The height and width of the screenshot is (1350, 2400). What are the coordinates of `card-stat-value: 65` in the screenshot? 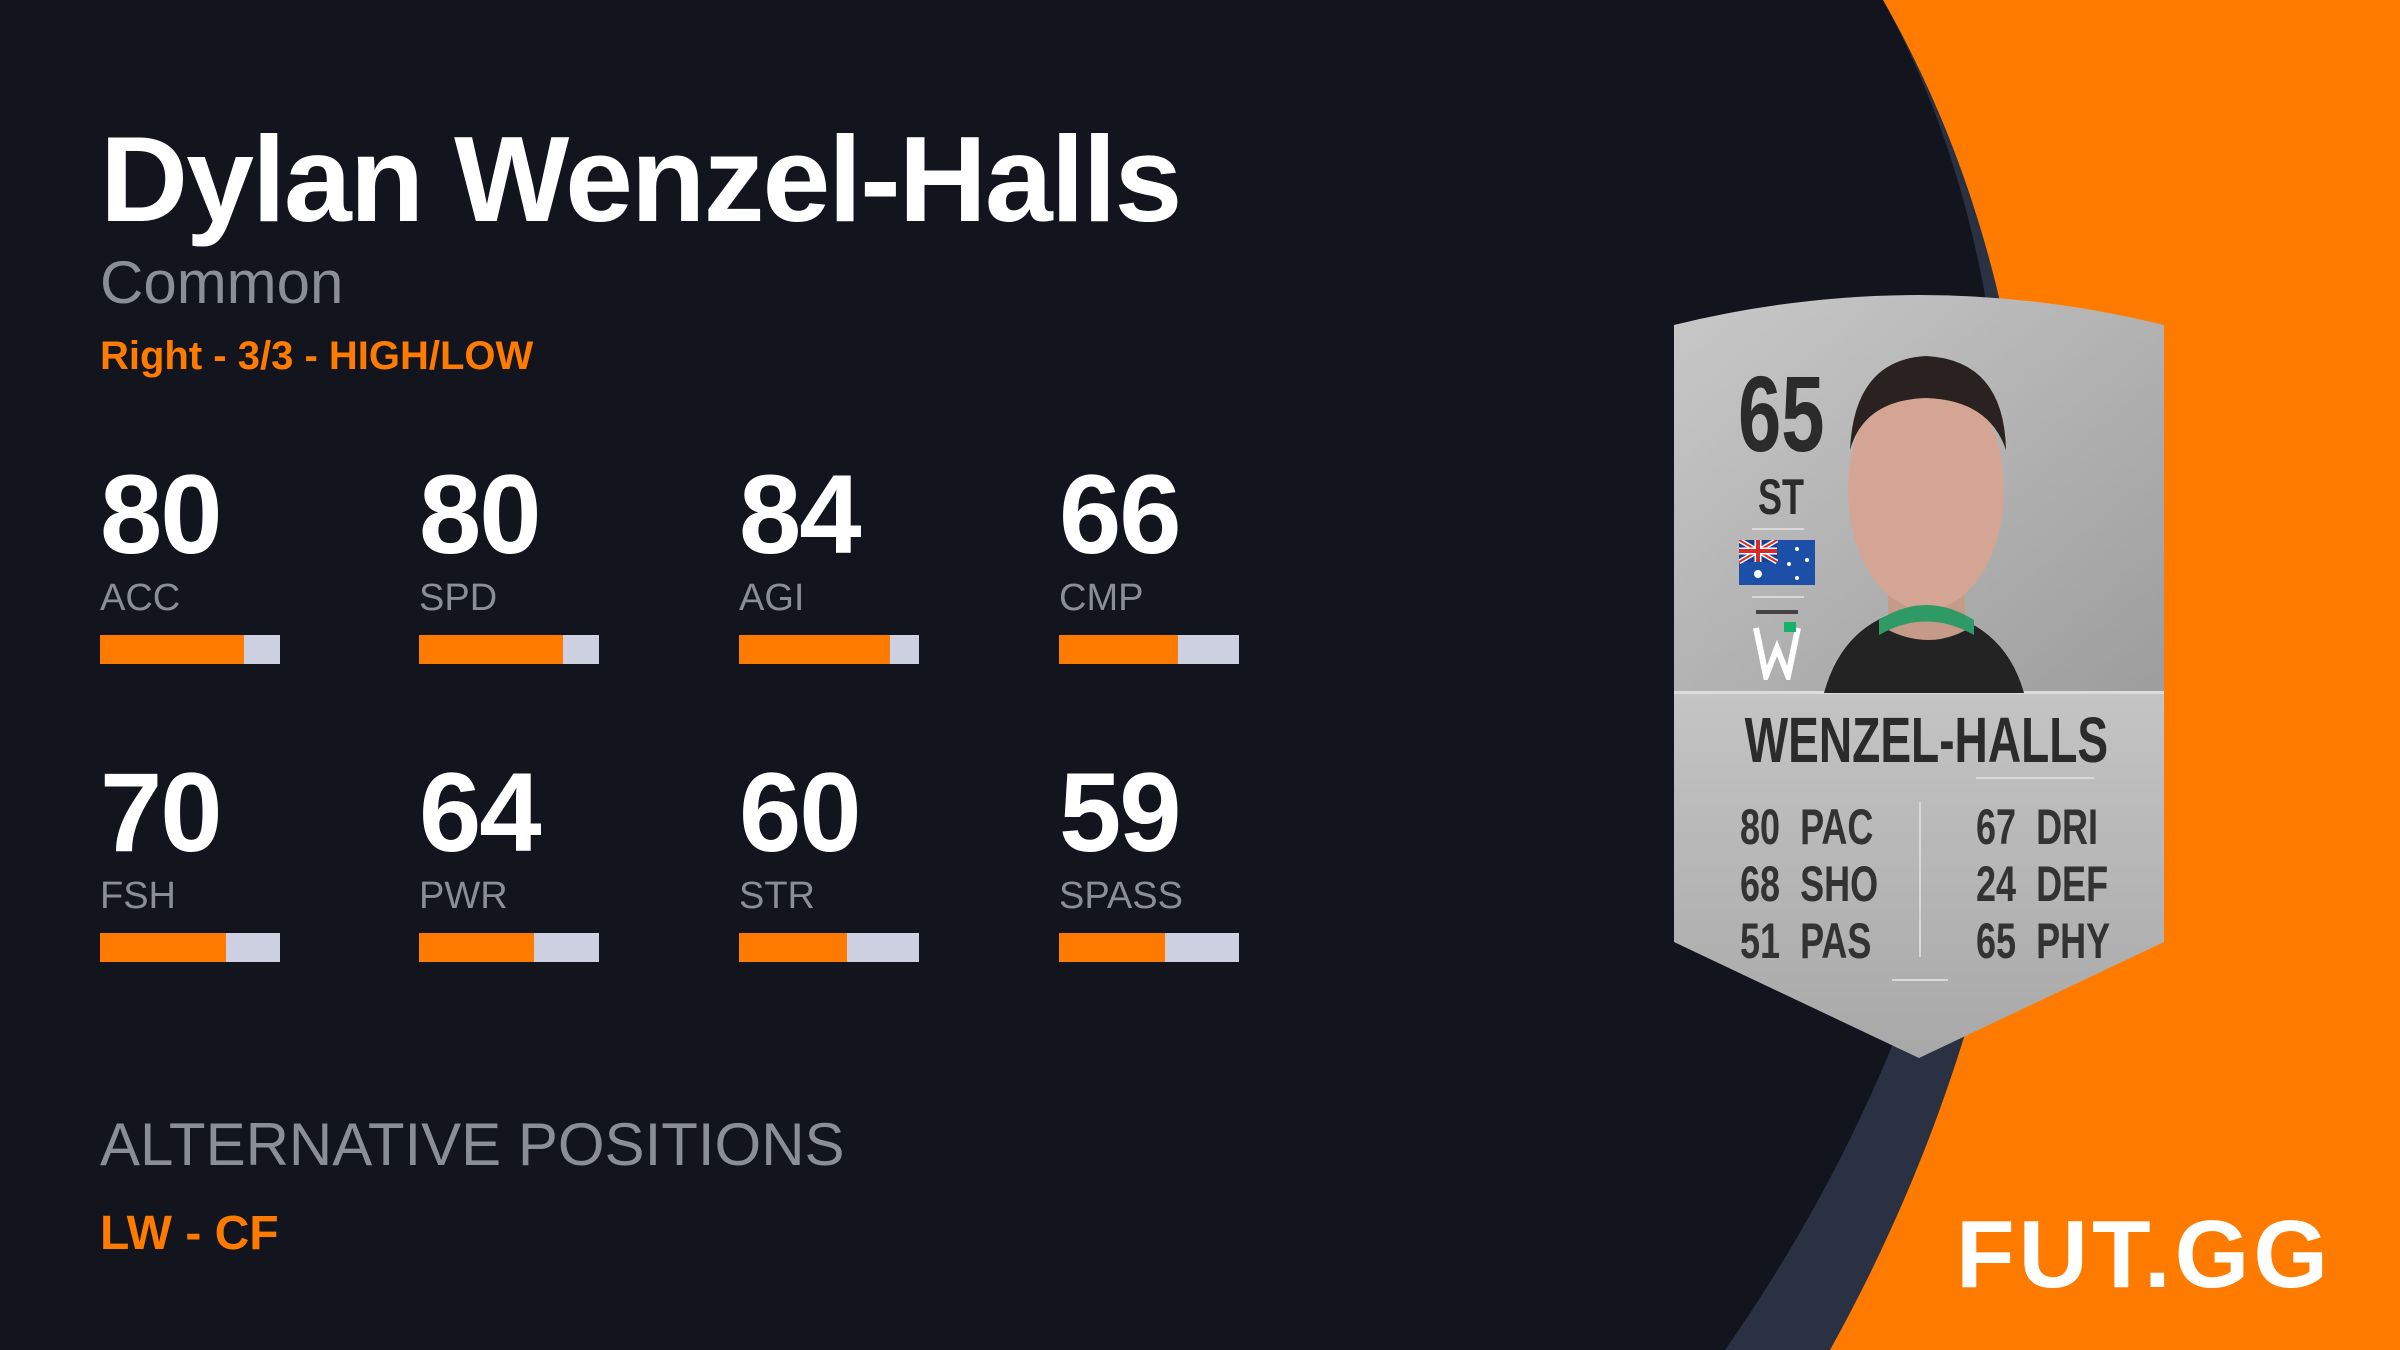 It's located at (1996, 941).